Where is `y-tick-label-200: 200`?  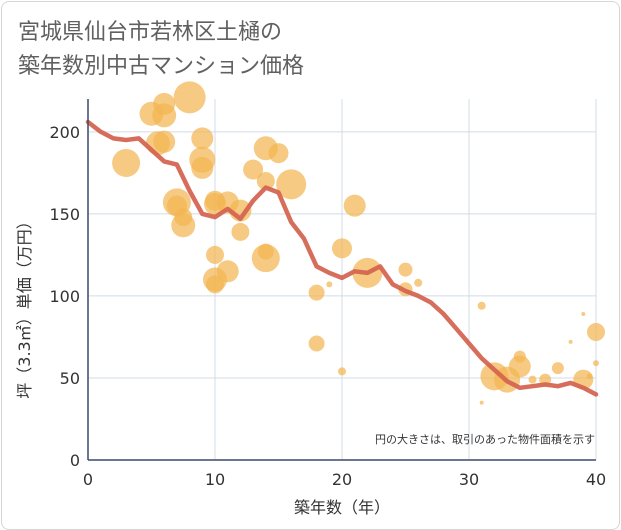 y-tick-label-200: 200 is located at coordinates (64, 132).